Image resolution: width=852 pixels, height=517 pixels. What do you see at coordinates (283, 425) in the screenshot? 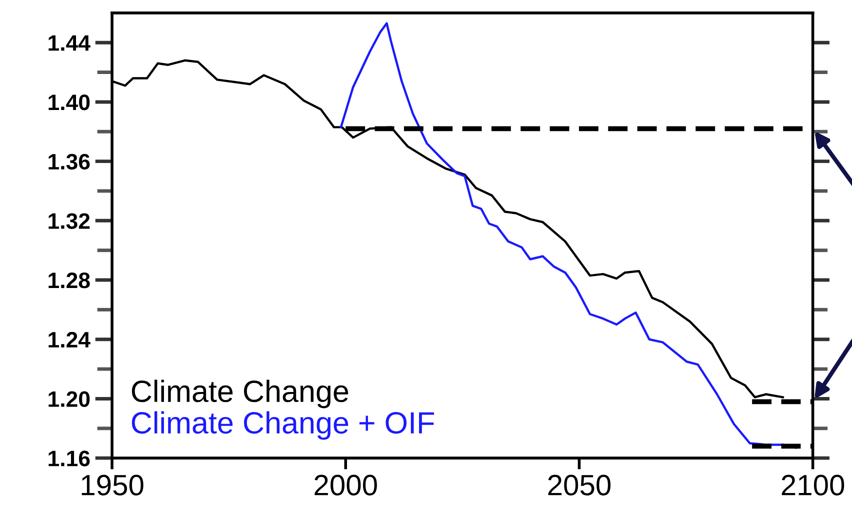
I see `text: Climate Change + OIF` at bounding box center [283, 425].